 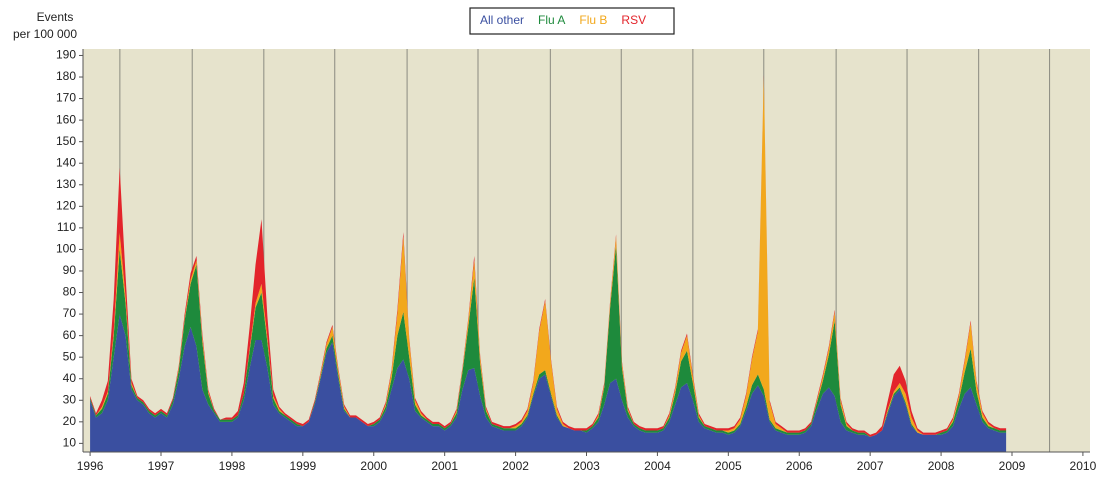 What do you see at coordinates (70, 443) in the screenshot?
I see `y-tick-label: 10` at bounding box center [70, 443].